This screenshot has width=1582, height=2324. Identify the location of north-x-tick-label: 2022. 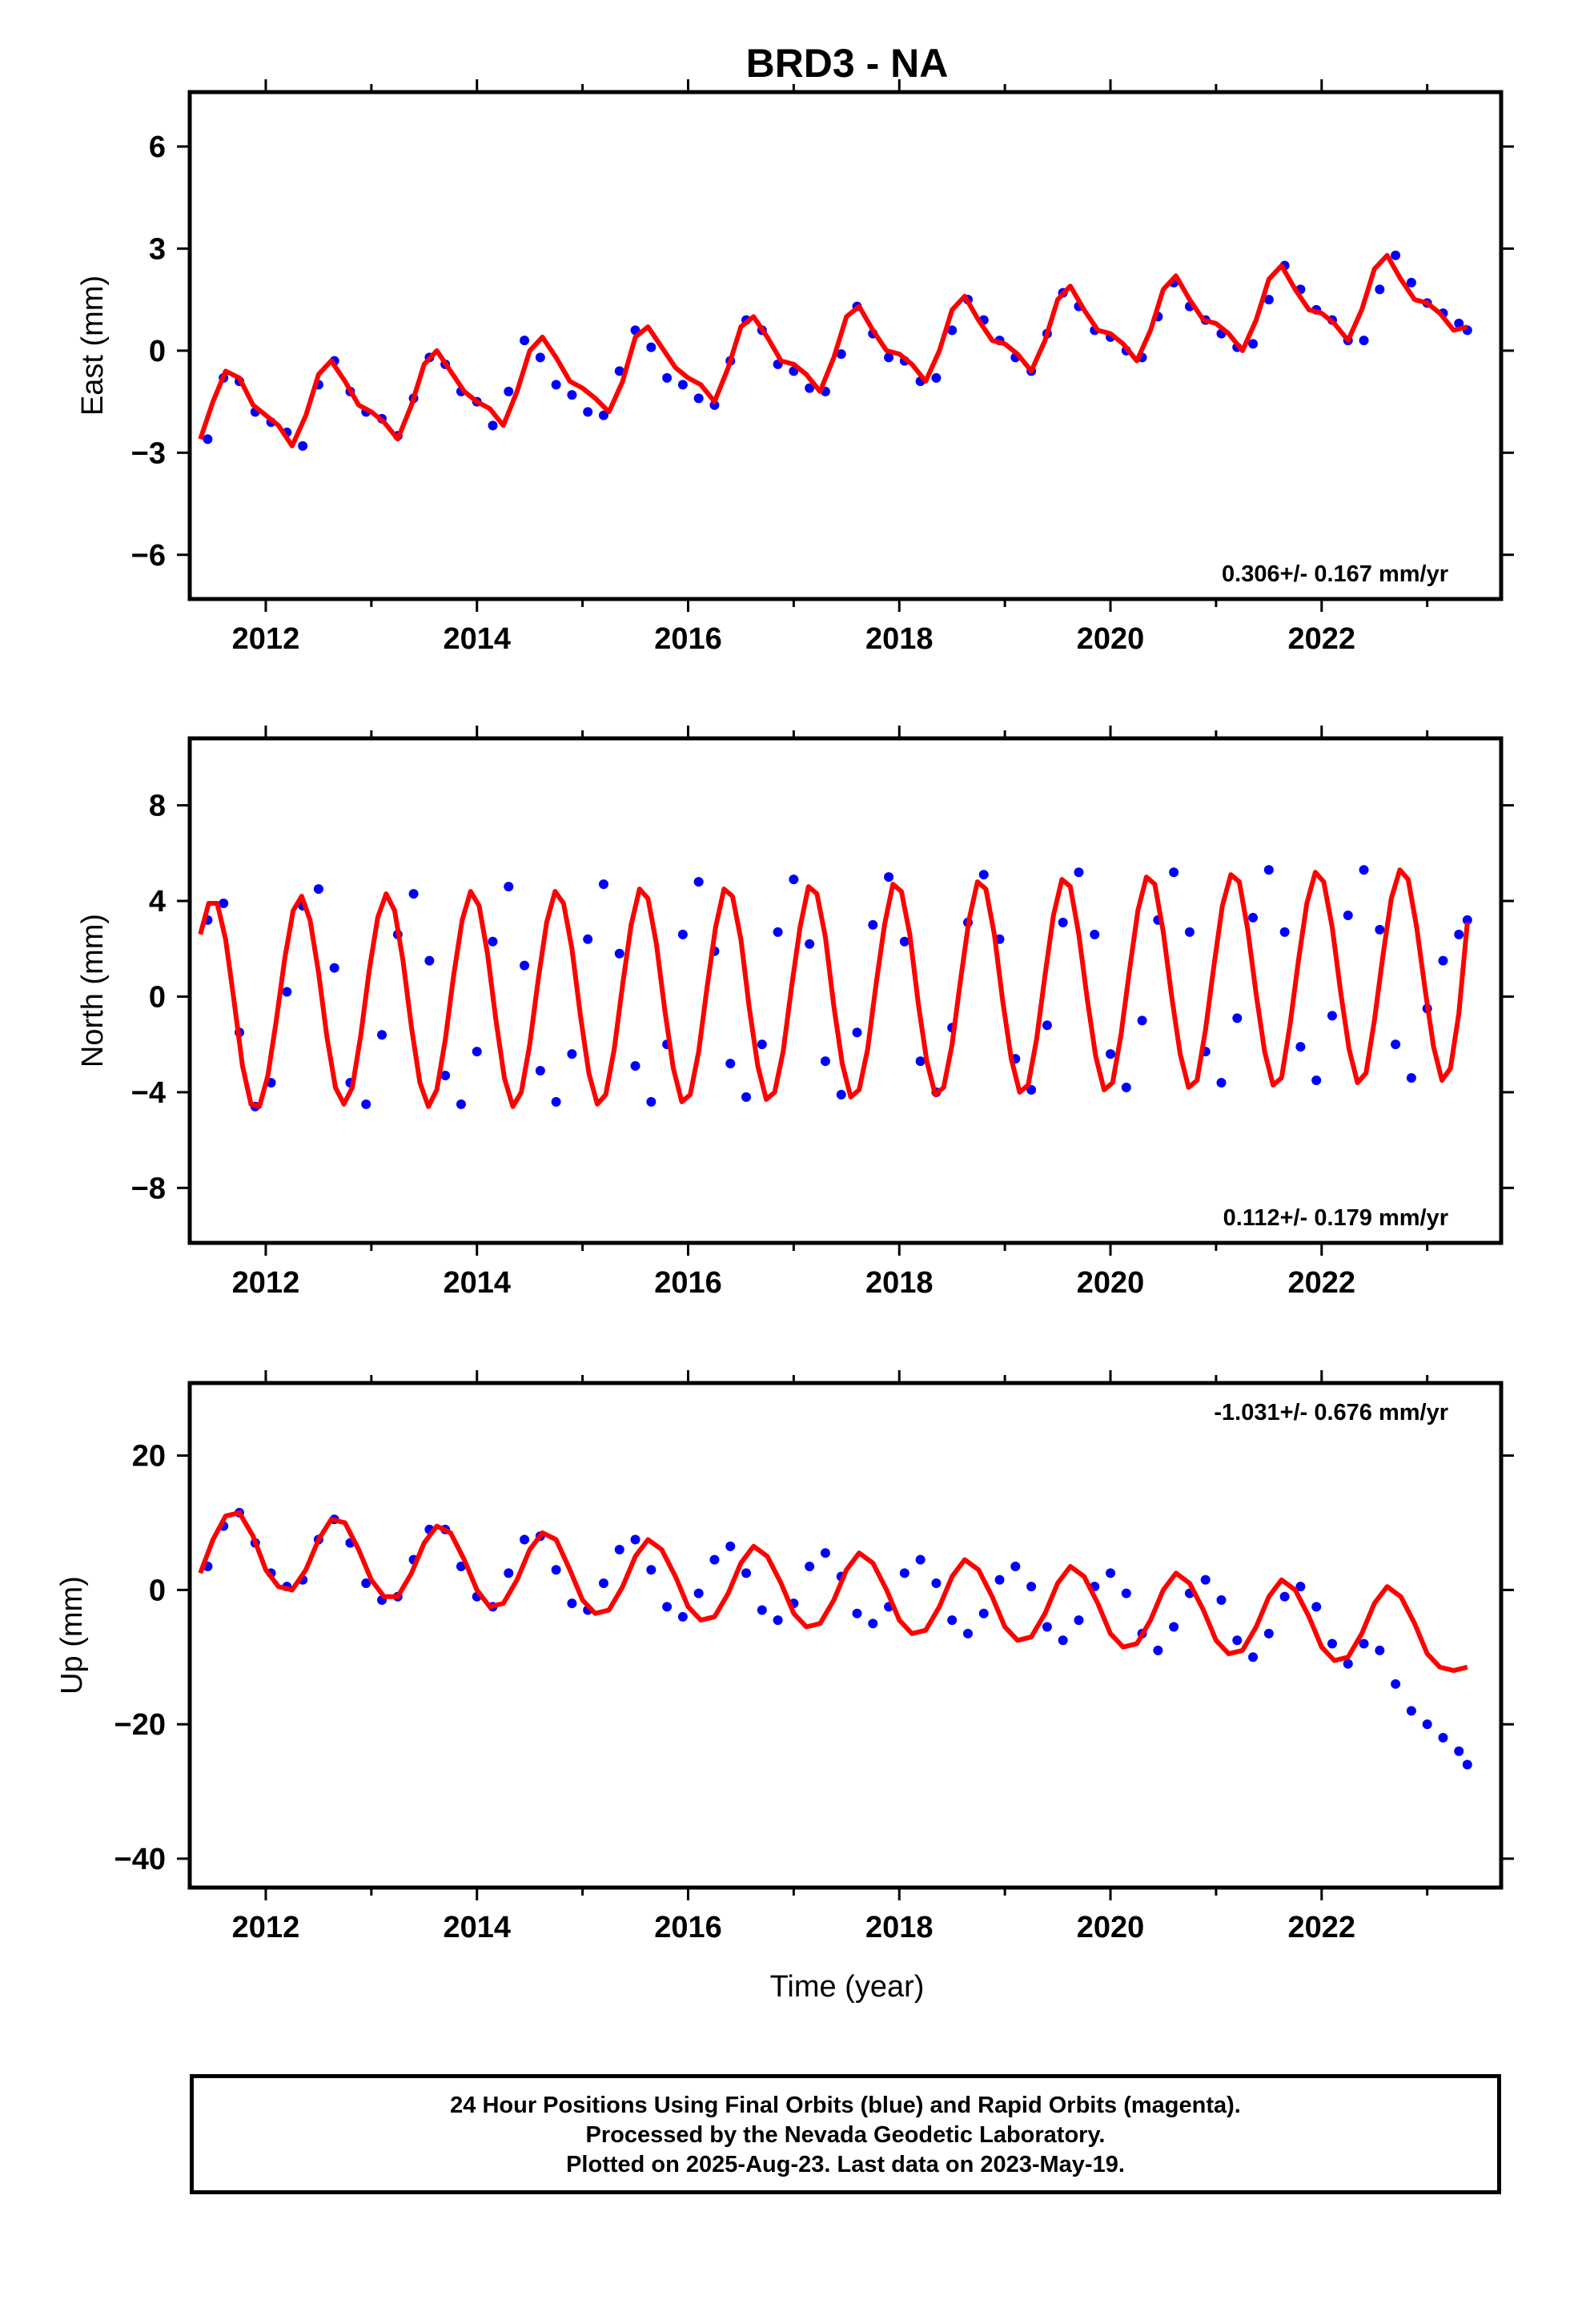
(1322, 1283).